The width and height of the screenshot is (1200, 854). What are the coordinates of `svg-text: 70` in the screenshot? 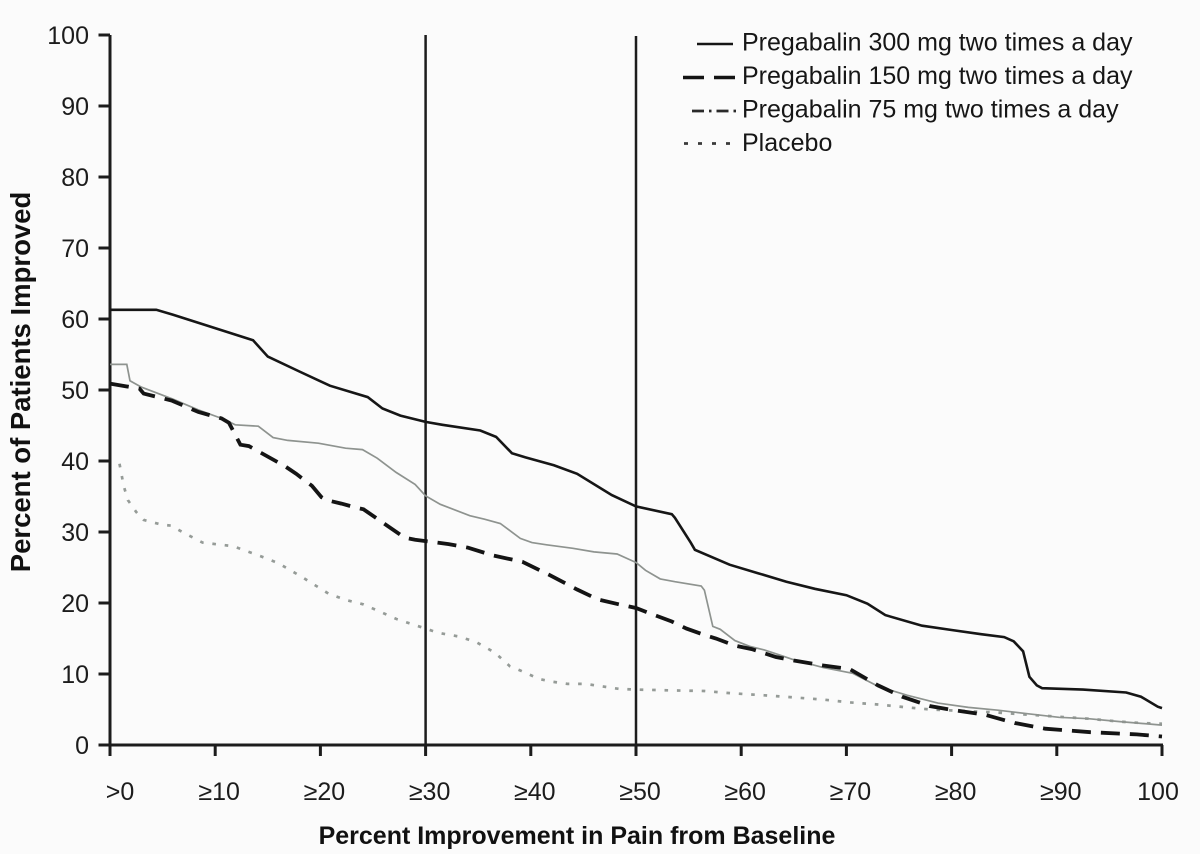 It's located at (75, 249).